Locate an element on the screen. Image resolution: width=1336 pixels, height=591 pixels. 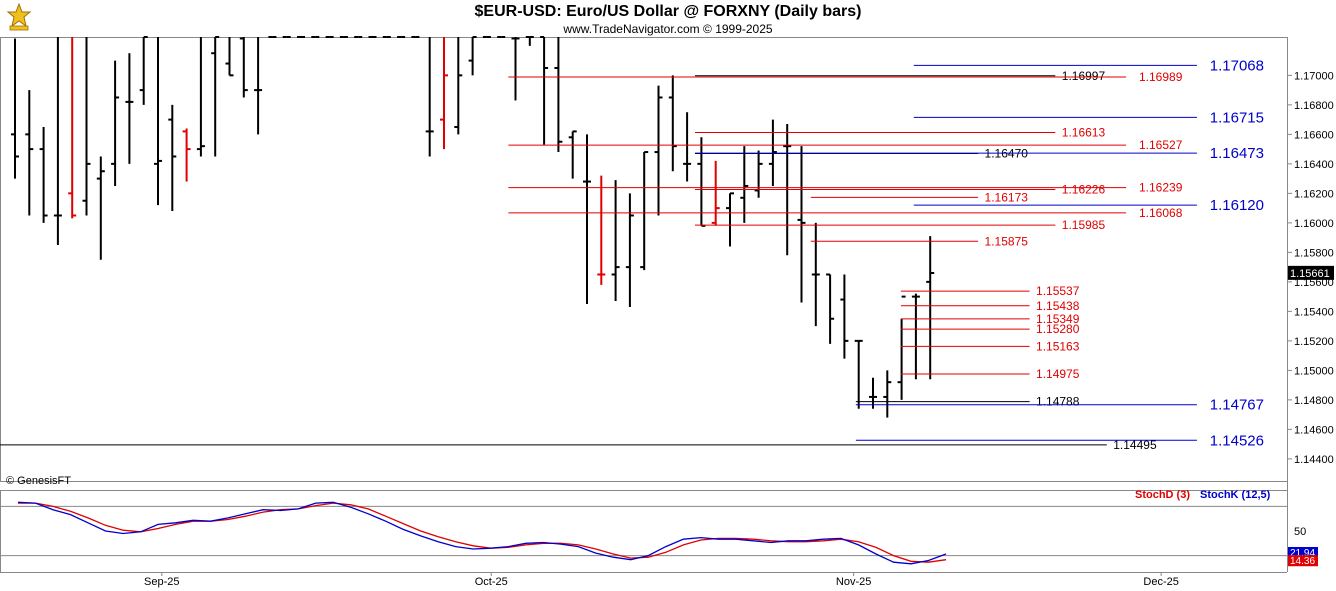
level-label: 1.14788 is located at coordinates (1058, 402).